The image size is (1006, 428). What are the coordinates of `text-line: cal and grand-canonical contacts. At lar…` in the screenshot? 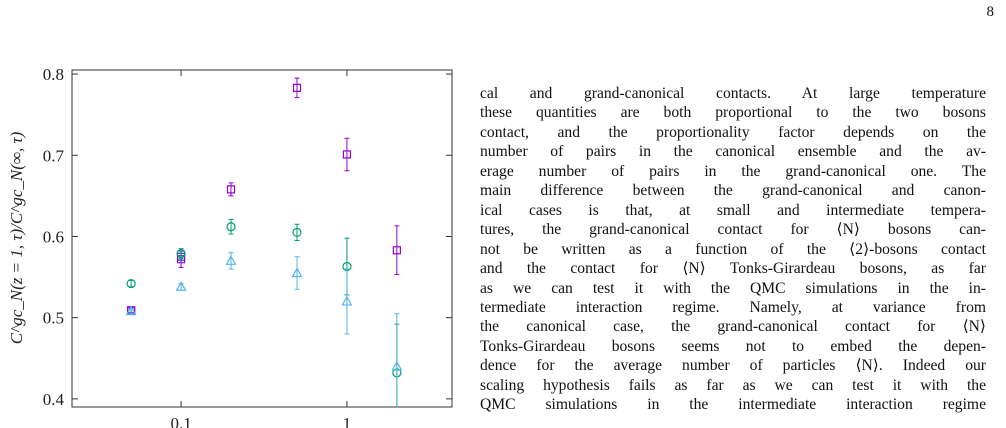 It's located at (733, 93).